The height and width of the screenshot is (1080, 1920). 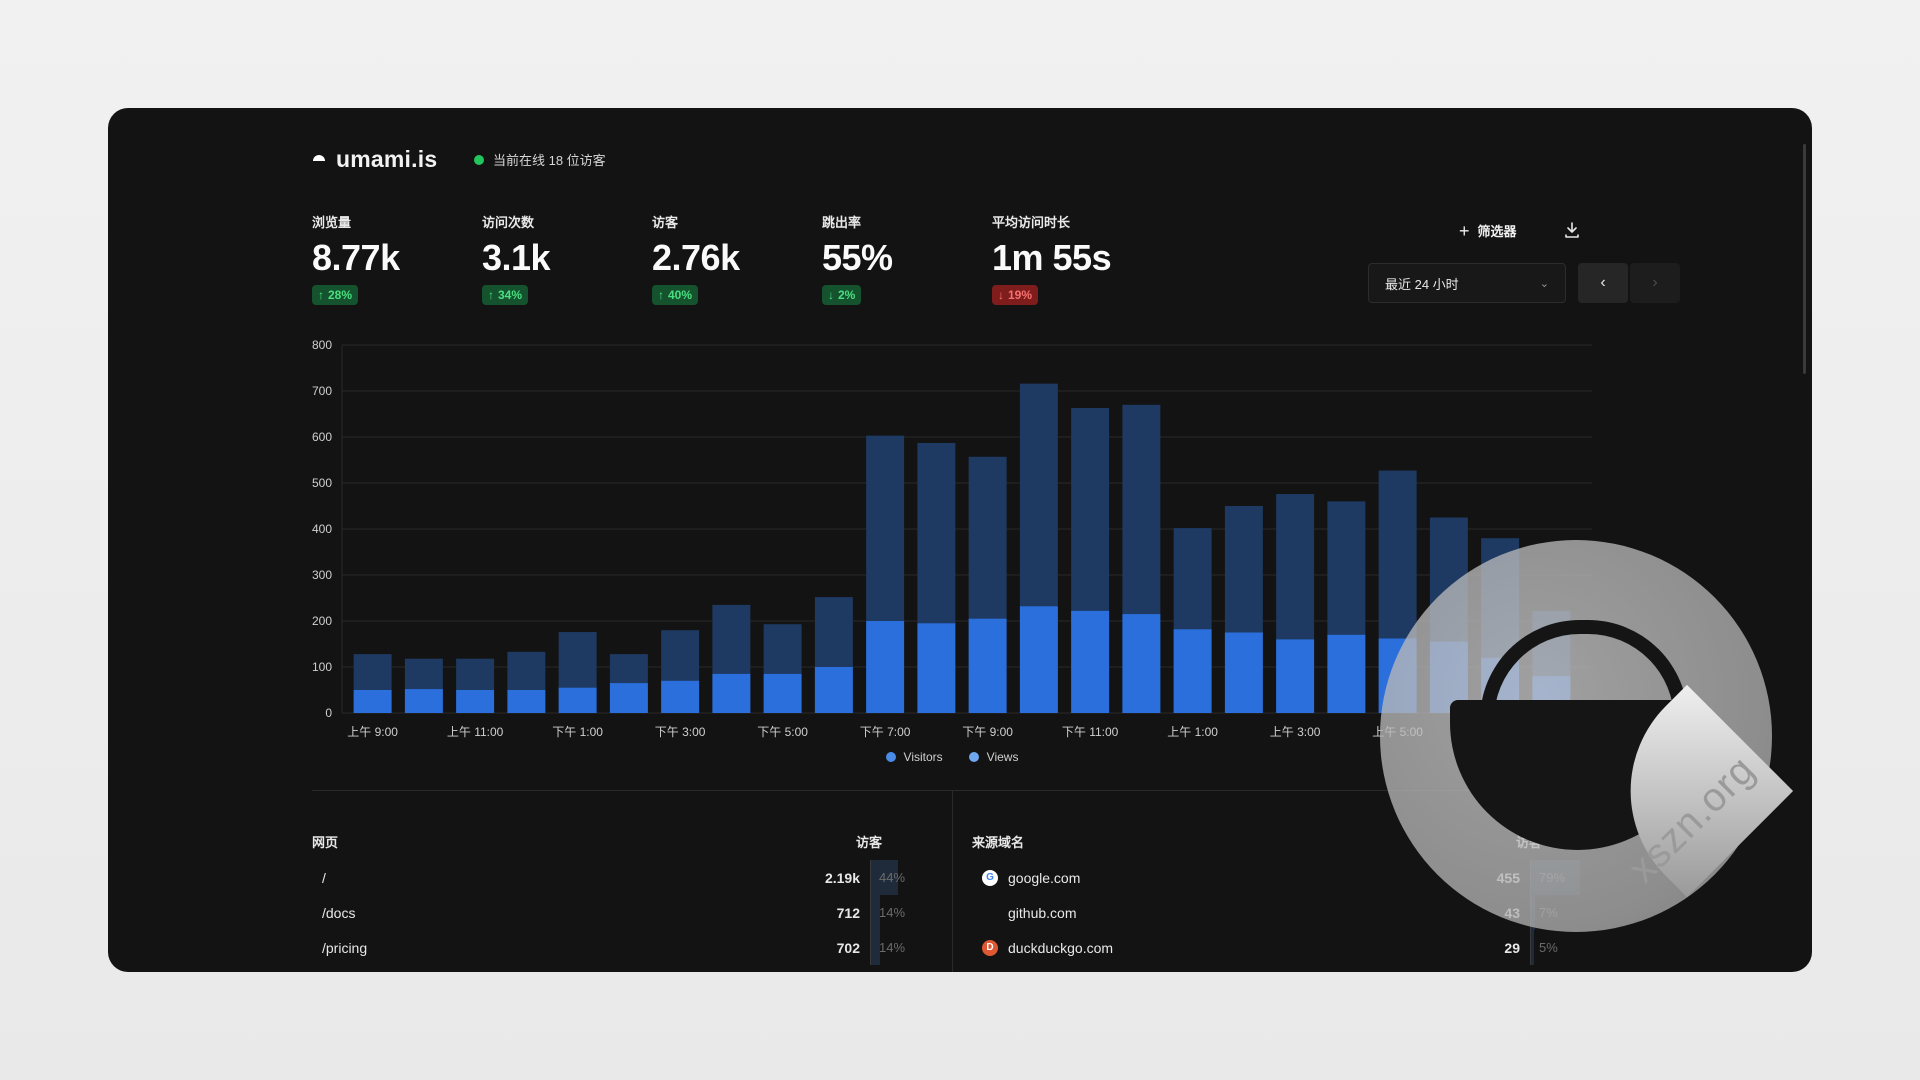 What do you see at coordinates (322, 667) in the screenshot?
I see `y-tick-label: 100` at bounding box center [322, 667].